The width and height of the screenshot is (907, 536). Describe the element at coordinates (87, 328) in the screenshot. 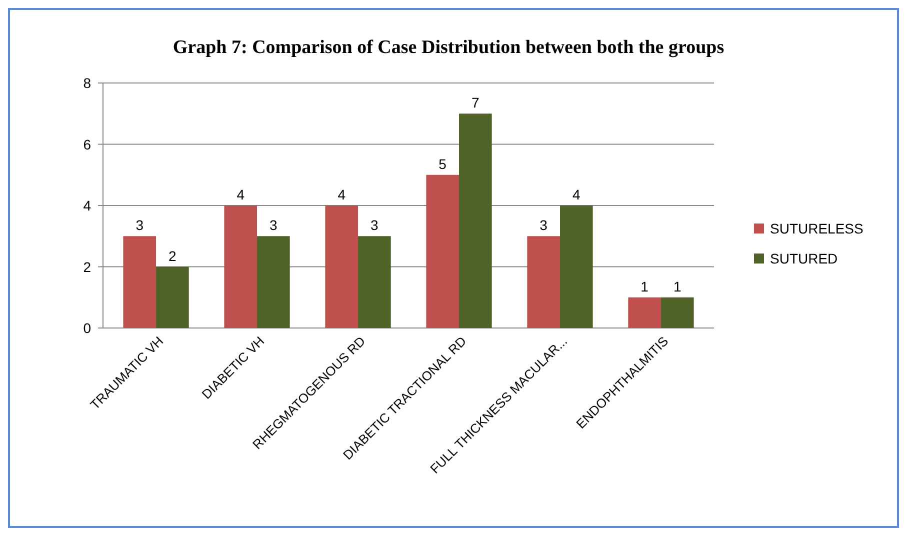

I see `y-tick-label: 0` at that location.